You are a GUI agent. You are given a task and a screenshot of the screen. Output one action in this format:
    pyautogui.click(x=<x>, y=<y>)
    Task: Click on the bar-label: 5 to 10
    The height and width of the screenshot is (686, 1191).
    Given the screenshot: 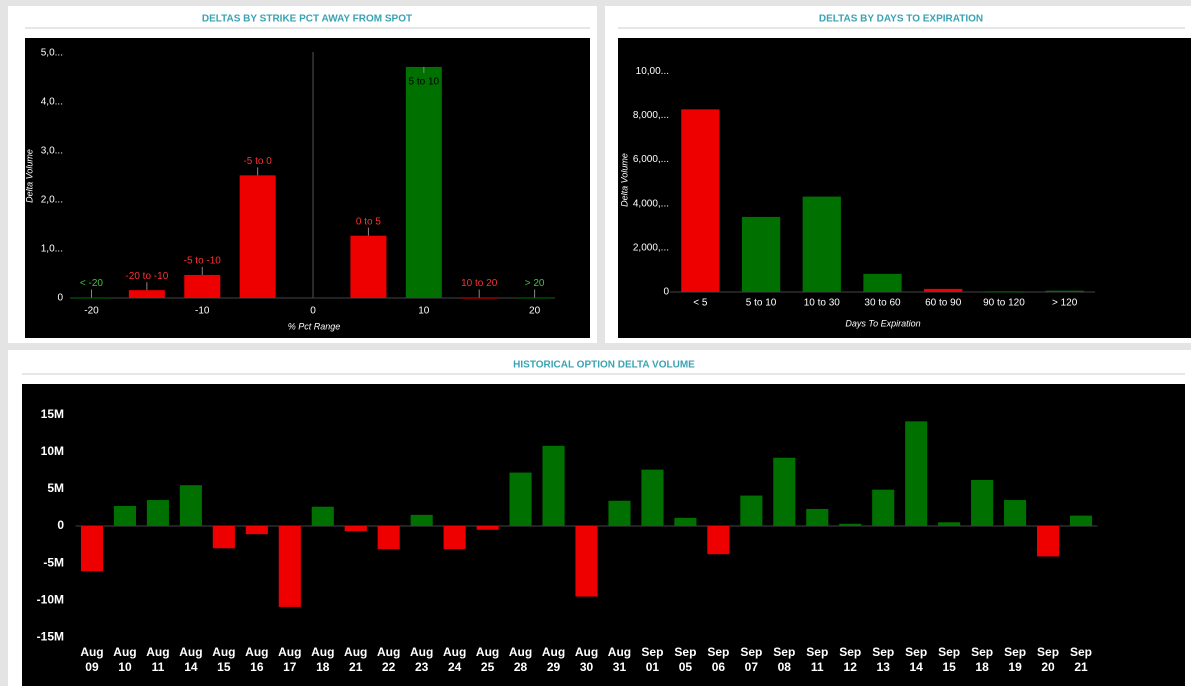 What is the action you would take?
    pyautogui.click(x=424, y=82)
    